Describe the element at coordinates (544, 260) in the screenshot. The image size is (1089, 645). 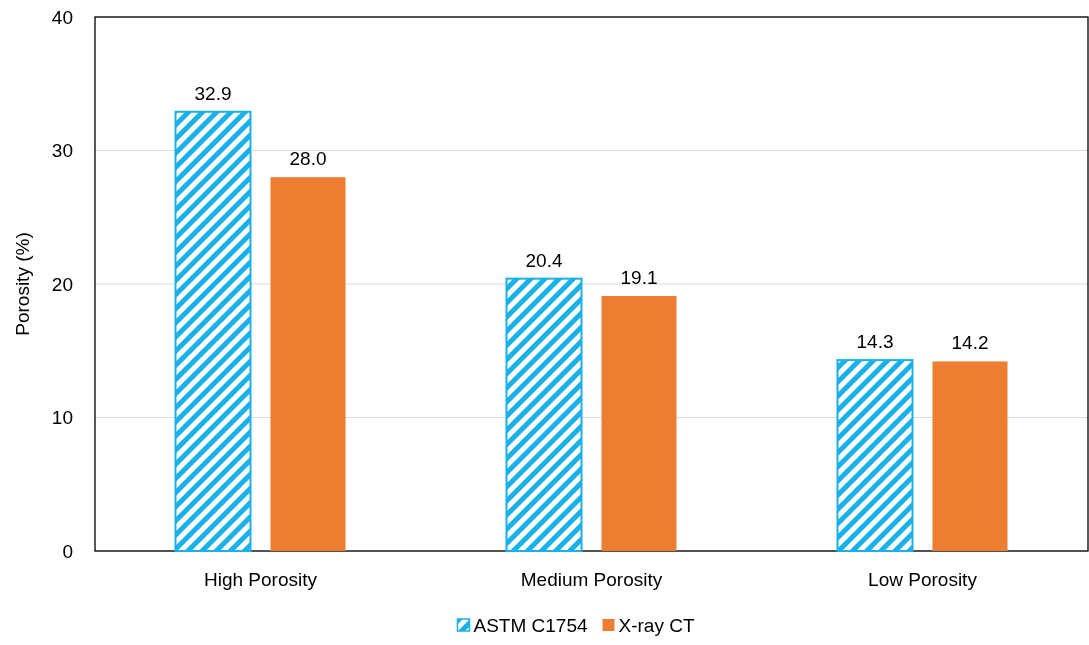
I see `text: 20.4` at that location.